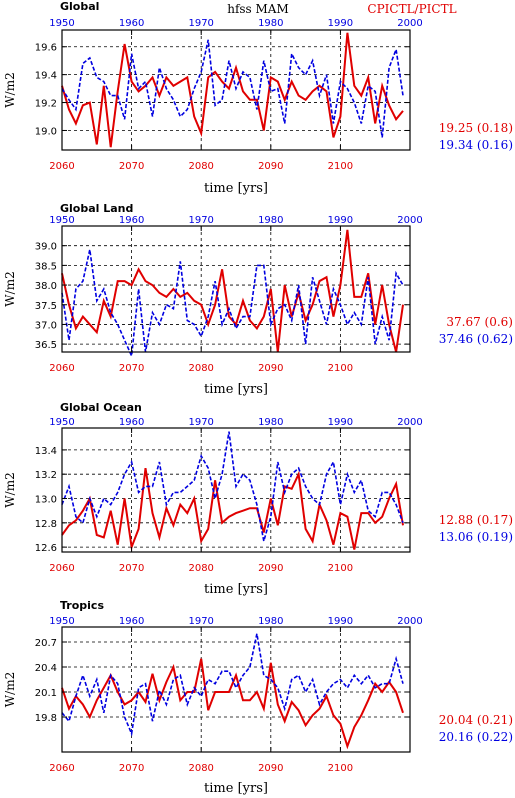 Image resolution: width=515 pixels, height=798 pixels. I want to click on stat-pictl: 19.34 (0.16), so click(476, 145).